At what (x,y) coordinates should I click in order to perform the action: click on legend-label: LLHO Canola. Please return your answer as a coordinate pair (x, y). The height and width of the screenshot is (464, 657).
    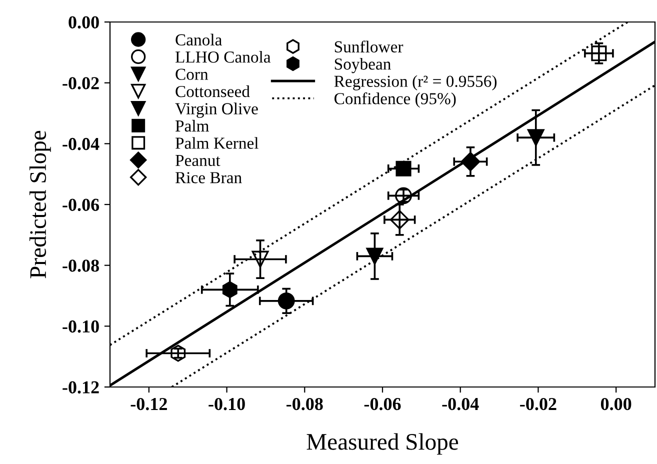
    Looking at the image, I should click on (223, 56).